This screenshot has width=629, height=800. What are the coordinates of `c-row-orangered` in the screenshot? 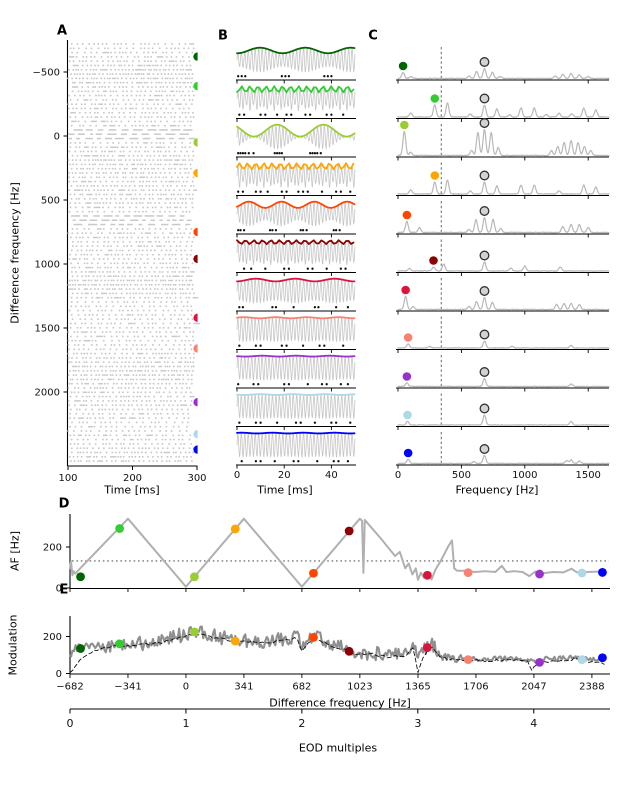 It's located at (503, 219).